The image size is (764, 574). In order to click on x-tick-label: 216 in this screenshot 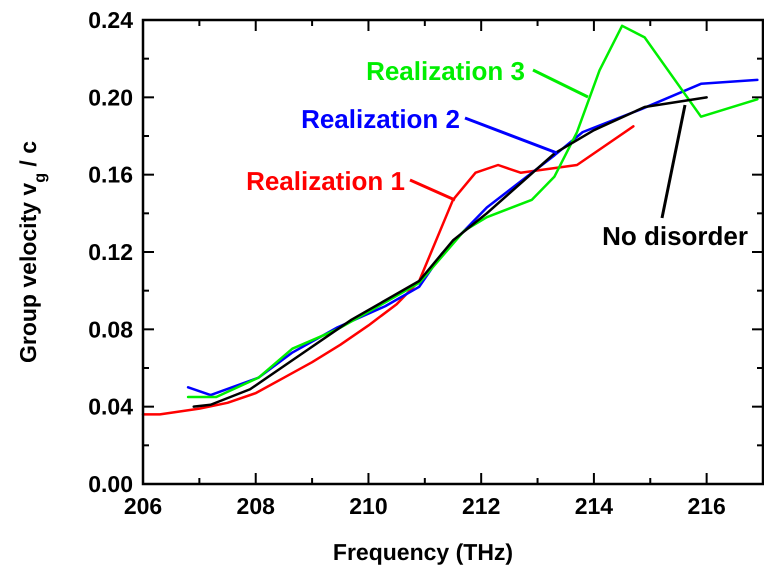, I will do `click(706, 506)`.